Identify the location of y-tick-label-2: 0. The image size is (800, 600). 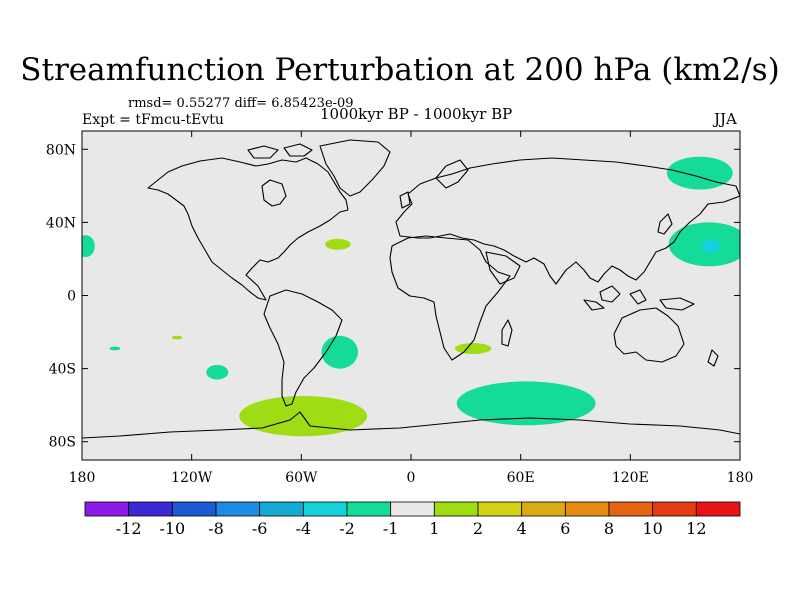
(71, 297).